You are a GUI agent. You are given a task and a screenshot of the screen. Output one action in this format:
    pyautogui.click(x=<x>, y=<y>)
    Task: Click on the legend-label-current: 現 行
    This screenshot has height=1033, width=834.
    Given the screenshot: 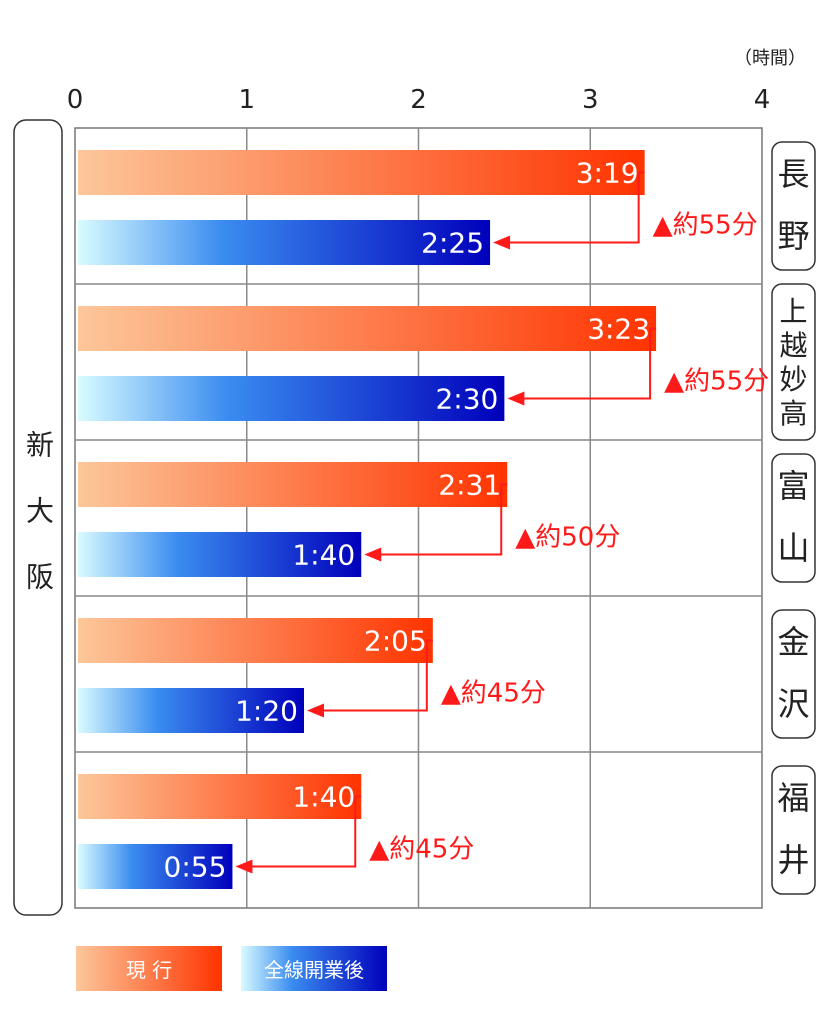 What is the action you would take?
    pyautogui.click(x=149, y=970)
    